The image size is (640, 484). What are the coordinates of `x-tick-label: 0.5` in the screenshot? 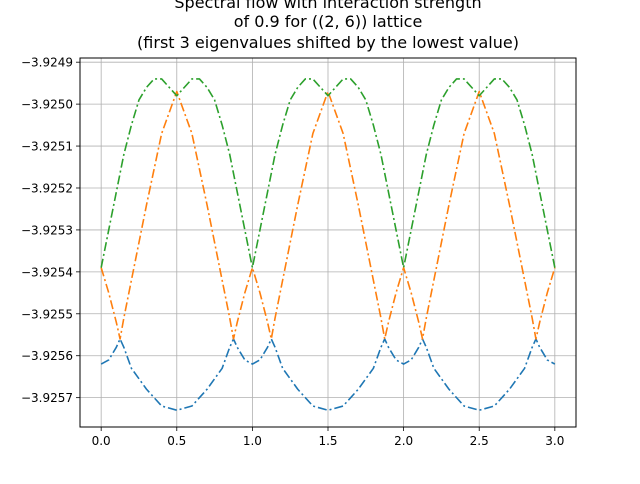 It's located at (176, 441).